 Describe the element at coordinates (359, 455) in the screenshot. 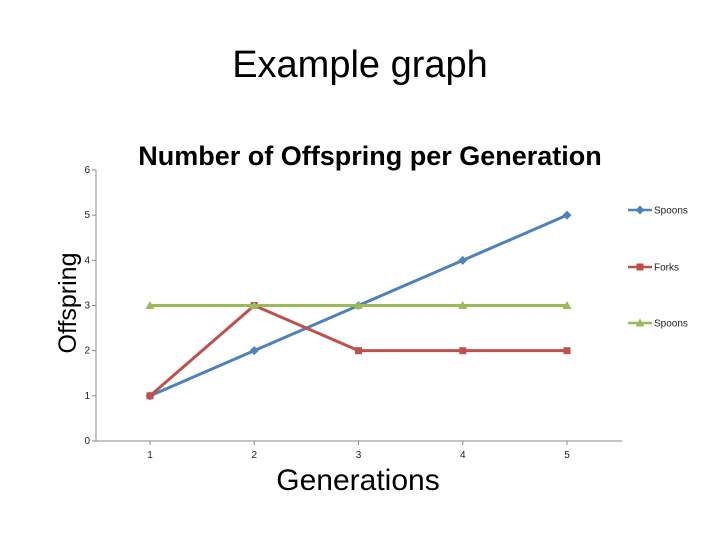

I see `x-tick-label: 3` at that location.